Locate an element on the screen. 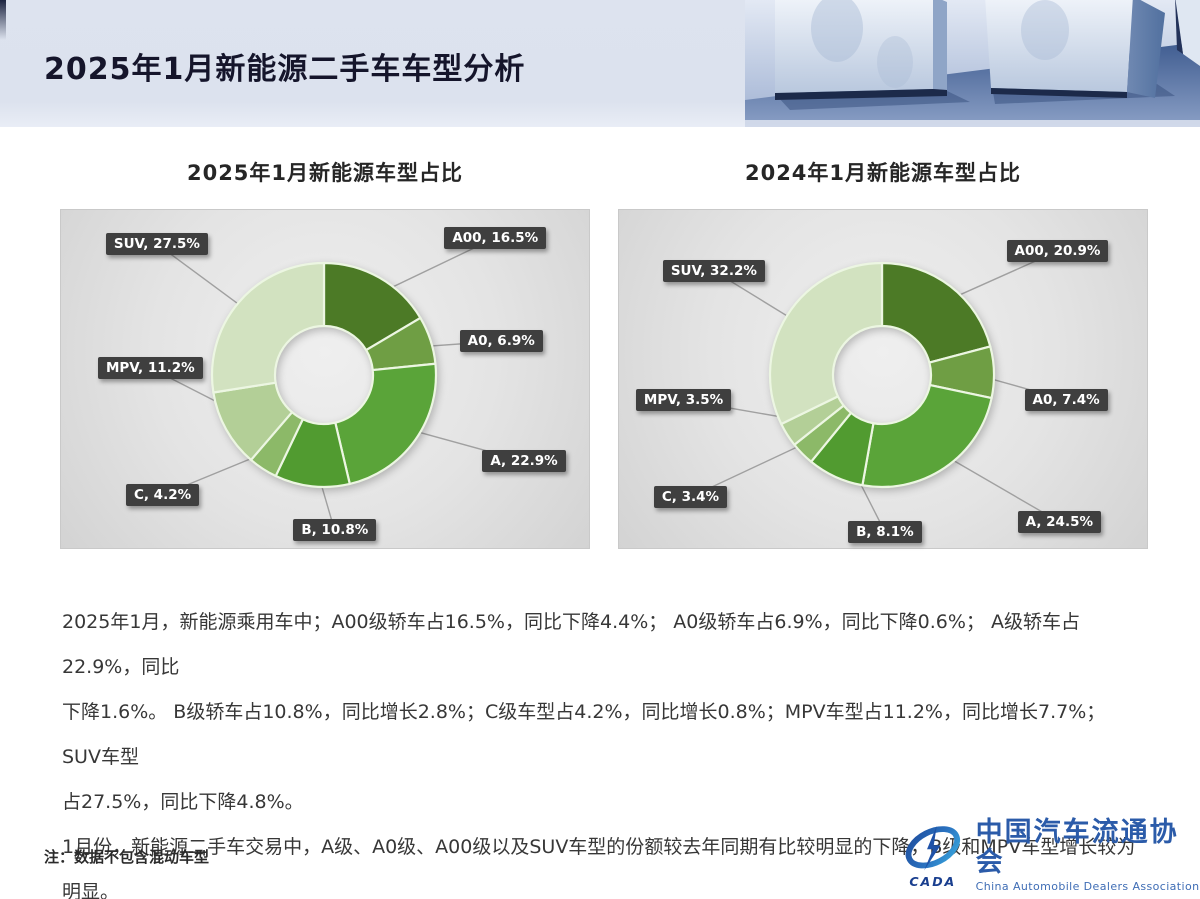  data-label-b: B, 10.8% is located at coordinates (335, 530).